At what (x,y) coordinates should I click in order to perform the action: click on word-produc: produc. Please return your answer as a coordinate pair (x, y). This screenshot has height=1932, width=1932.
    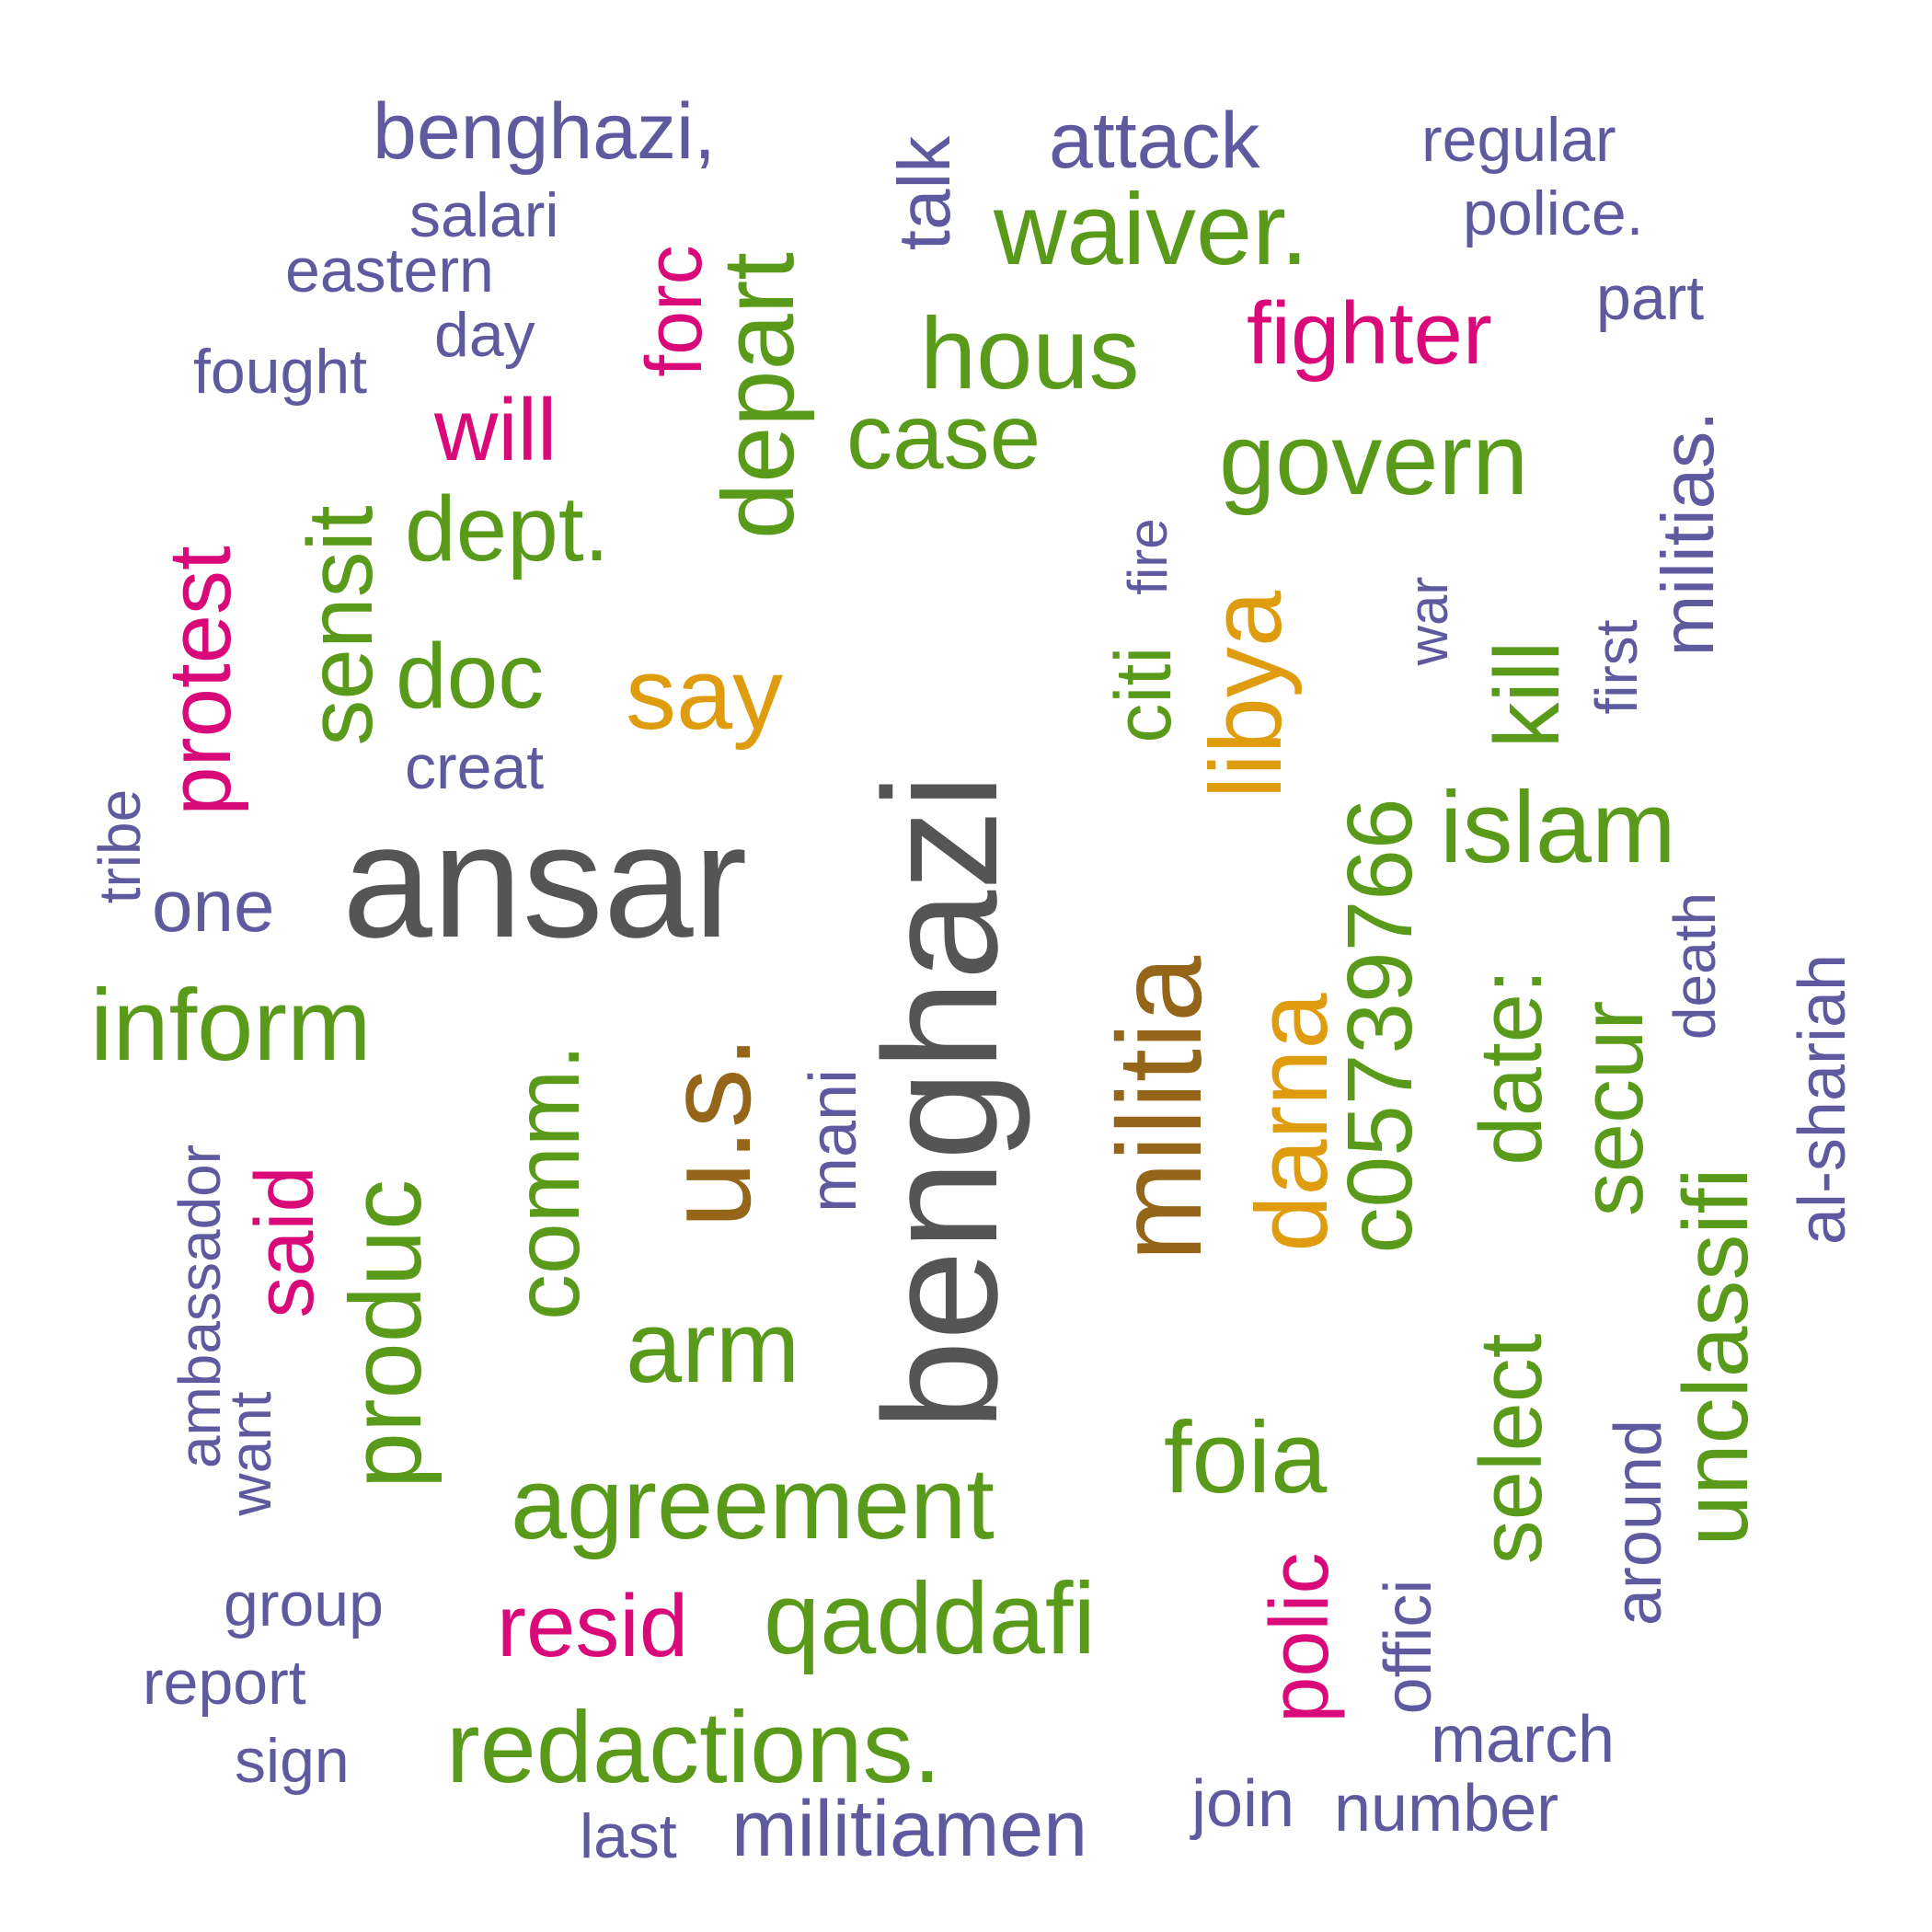
    Looking at the image, I should click on (386, 1334).